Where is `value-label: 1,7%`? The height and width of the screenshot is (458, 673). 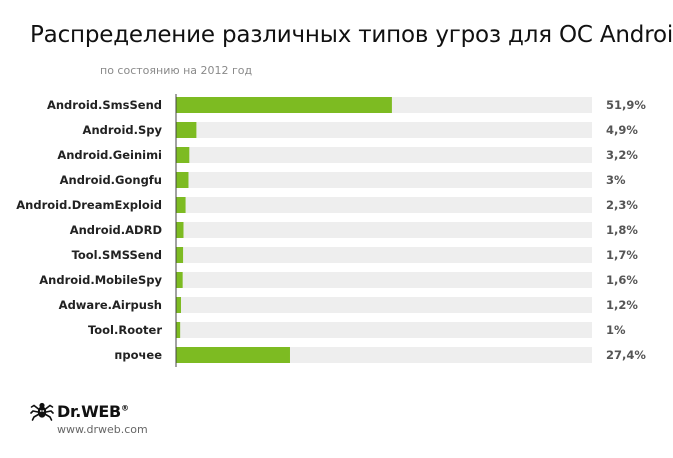
value-label: 1,7% is located at coordinates (622, 255).